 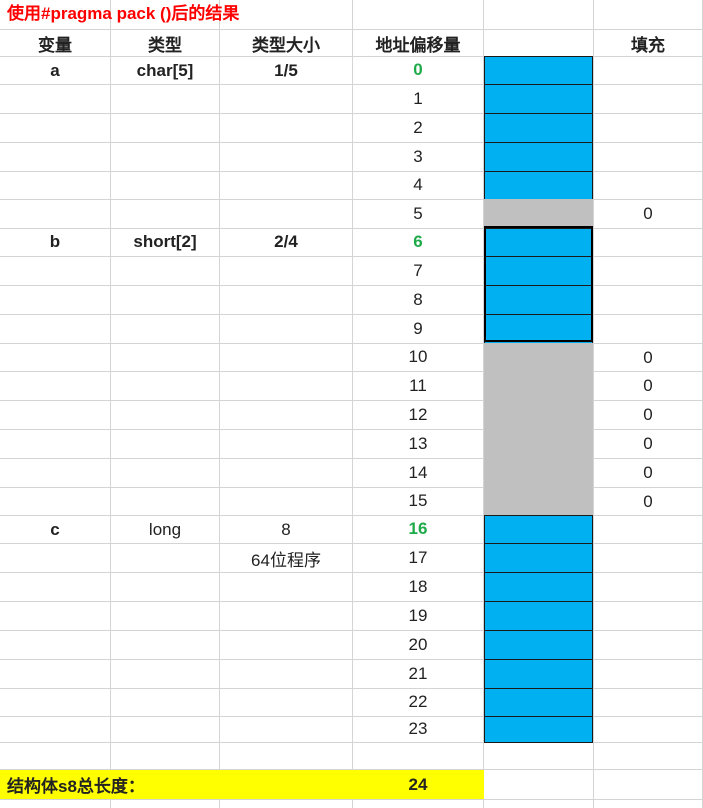 What do you see at coordinates (418, 356) in the screenshot?
I see `offset-value: 10` at bounding box center [418, 356].